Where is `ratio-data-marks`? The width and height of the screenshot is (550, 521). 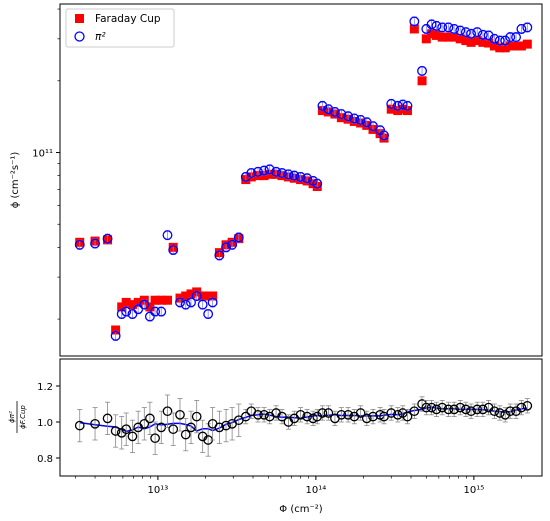 ratio-data-marks is located at coordinates (303, 425).